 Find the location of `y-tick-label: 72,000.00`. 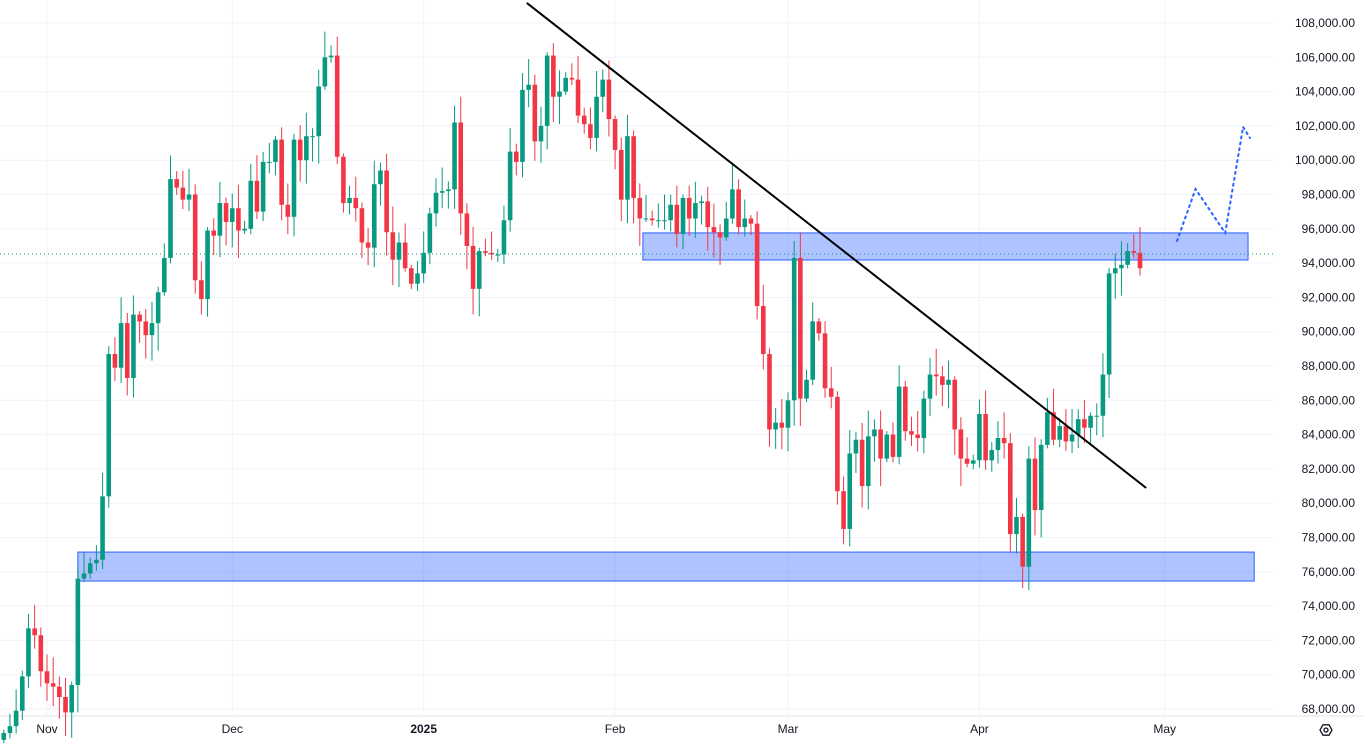

y-tick-label: 72,000.00 is located at coordinates (1329, 640).